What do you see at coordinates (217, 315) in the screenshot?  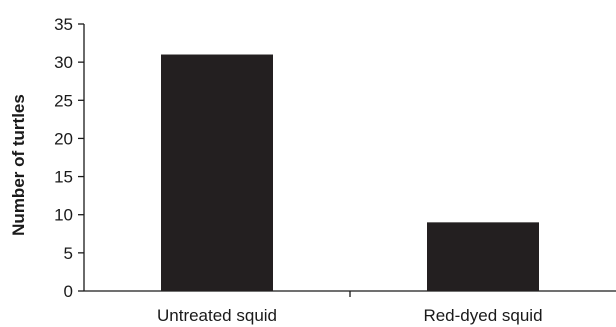 I see `x-category-label: Untreated squid` at bounding box center [217, 315].